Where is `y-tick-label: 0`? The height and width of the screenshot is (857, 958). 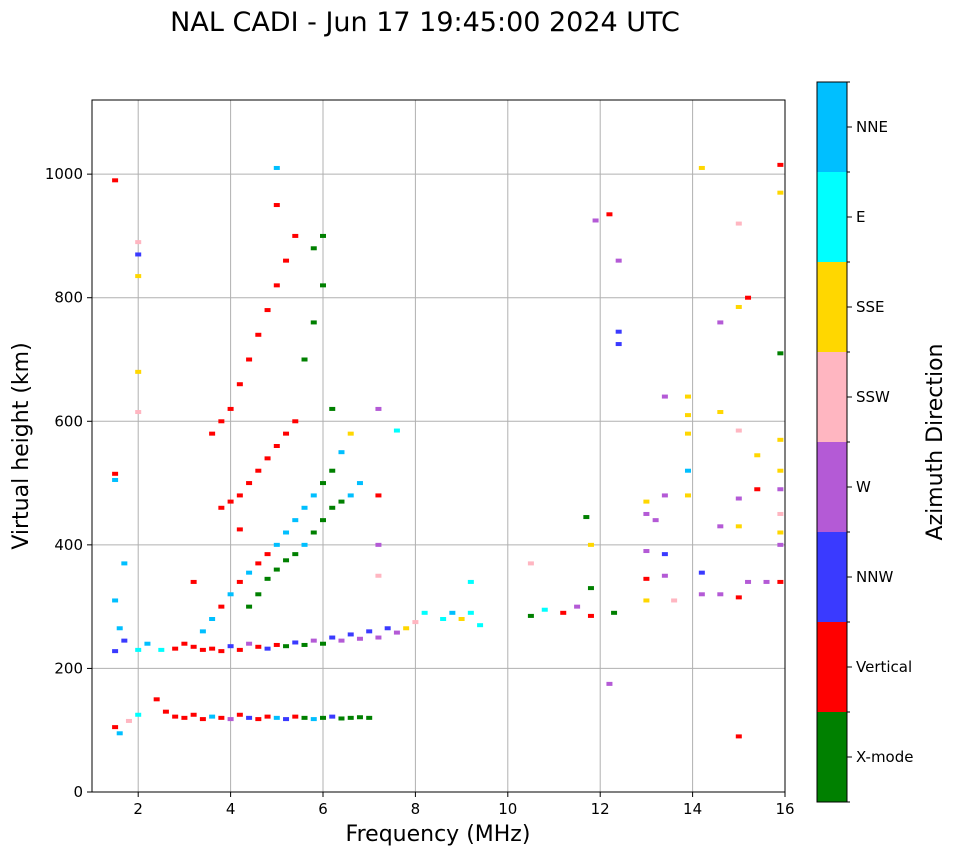 y-tick-label: 0 is located at coordinates (78, 792).